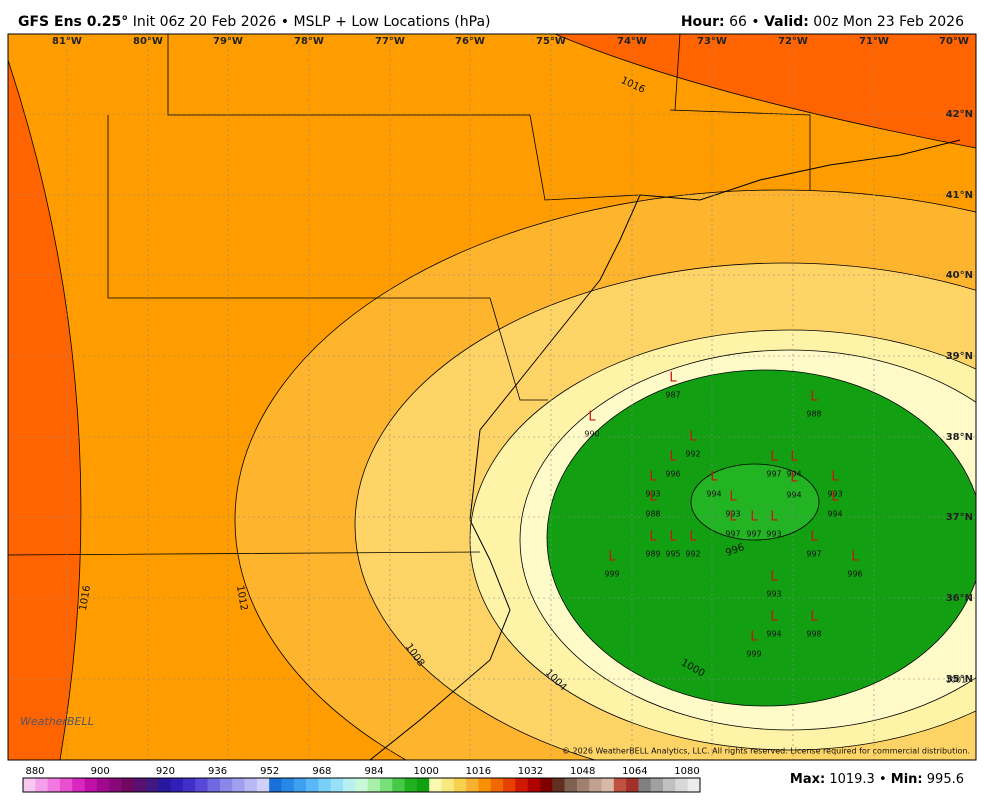 The width and height of the screenshot is (984, 812). Describe the element at coordinates (712, 41) in the screenshot. I see `longitude-label: 73°W` at that location.